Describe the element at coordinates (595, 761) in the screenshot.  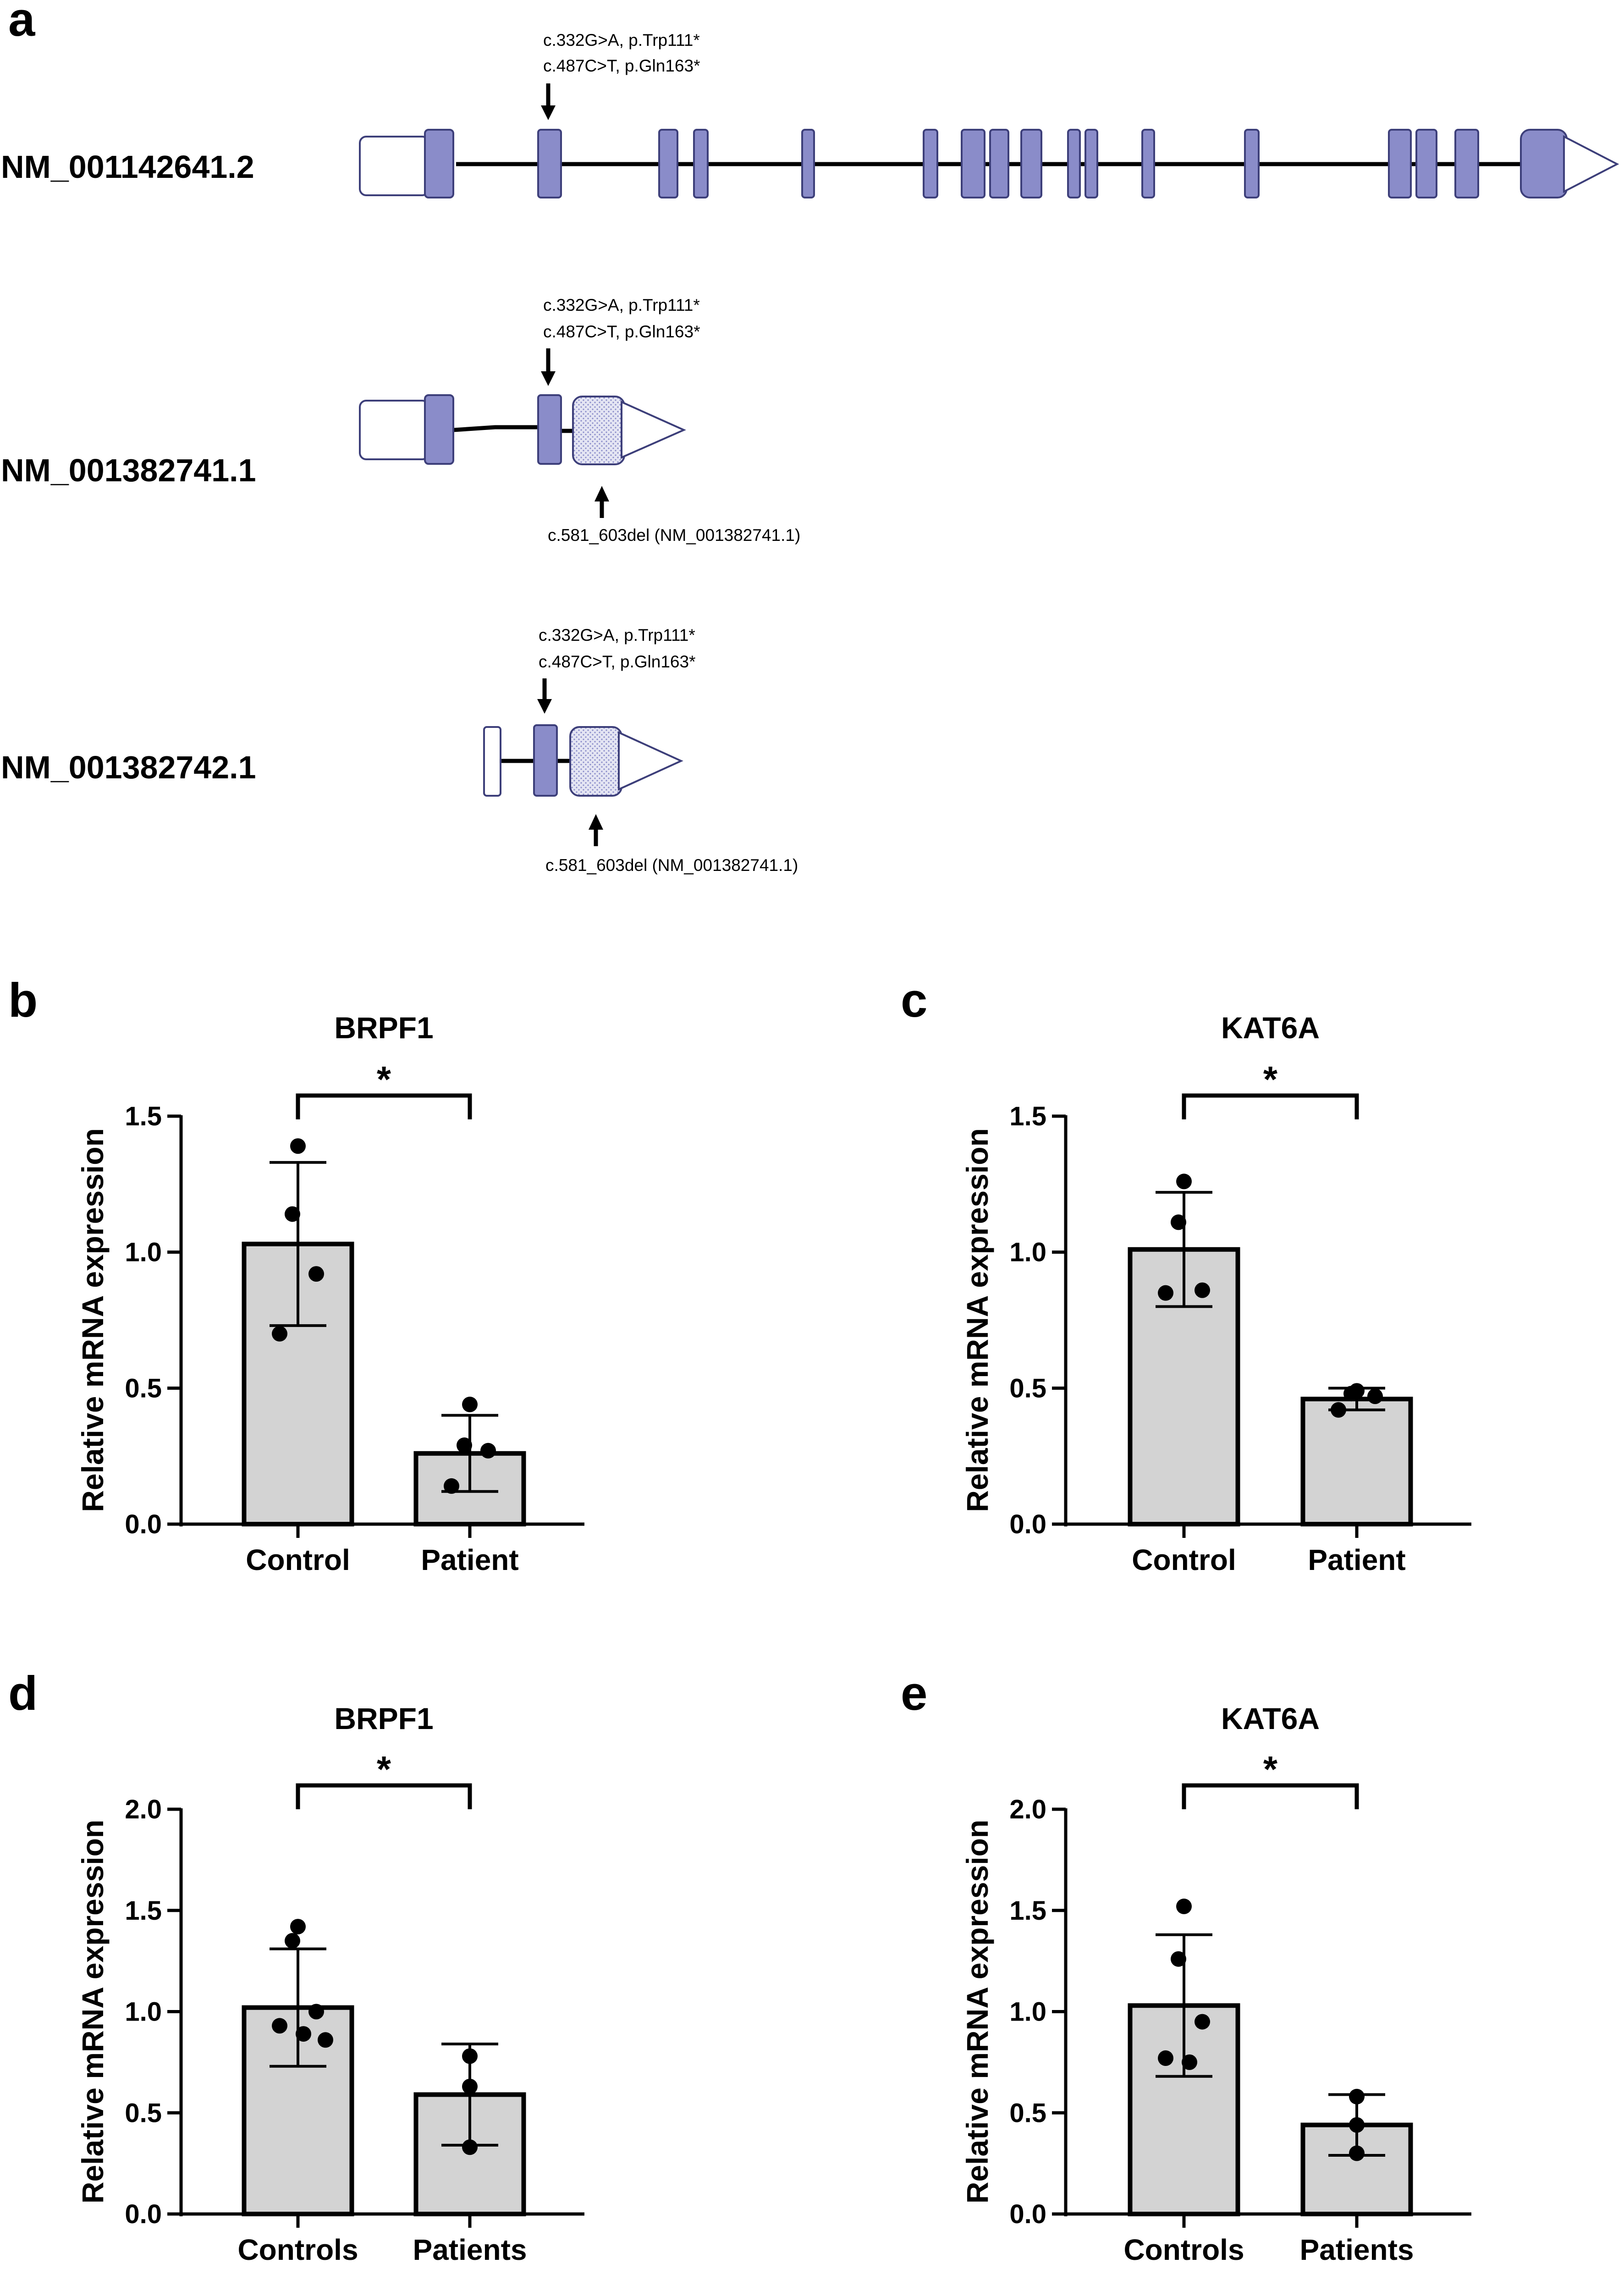
I see `transcript-3-last-exon-dotted` at that location.